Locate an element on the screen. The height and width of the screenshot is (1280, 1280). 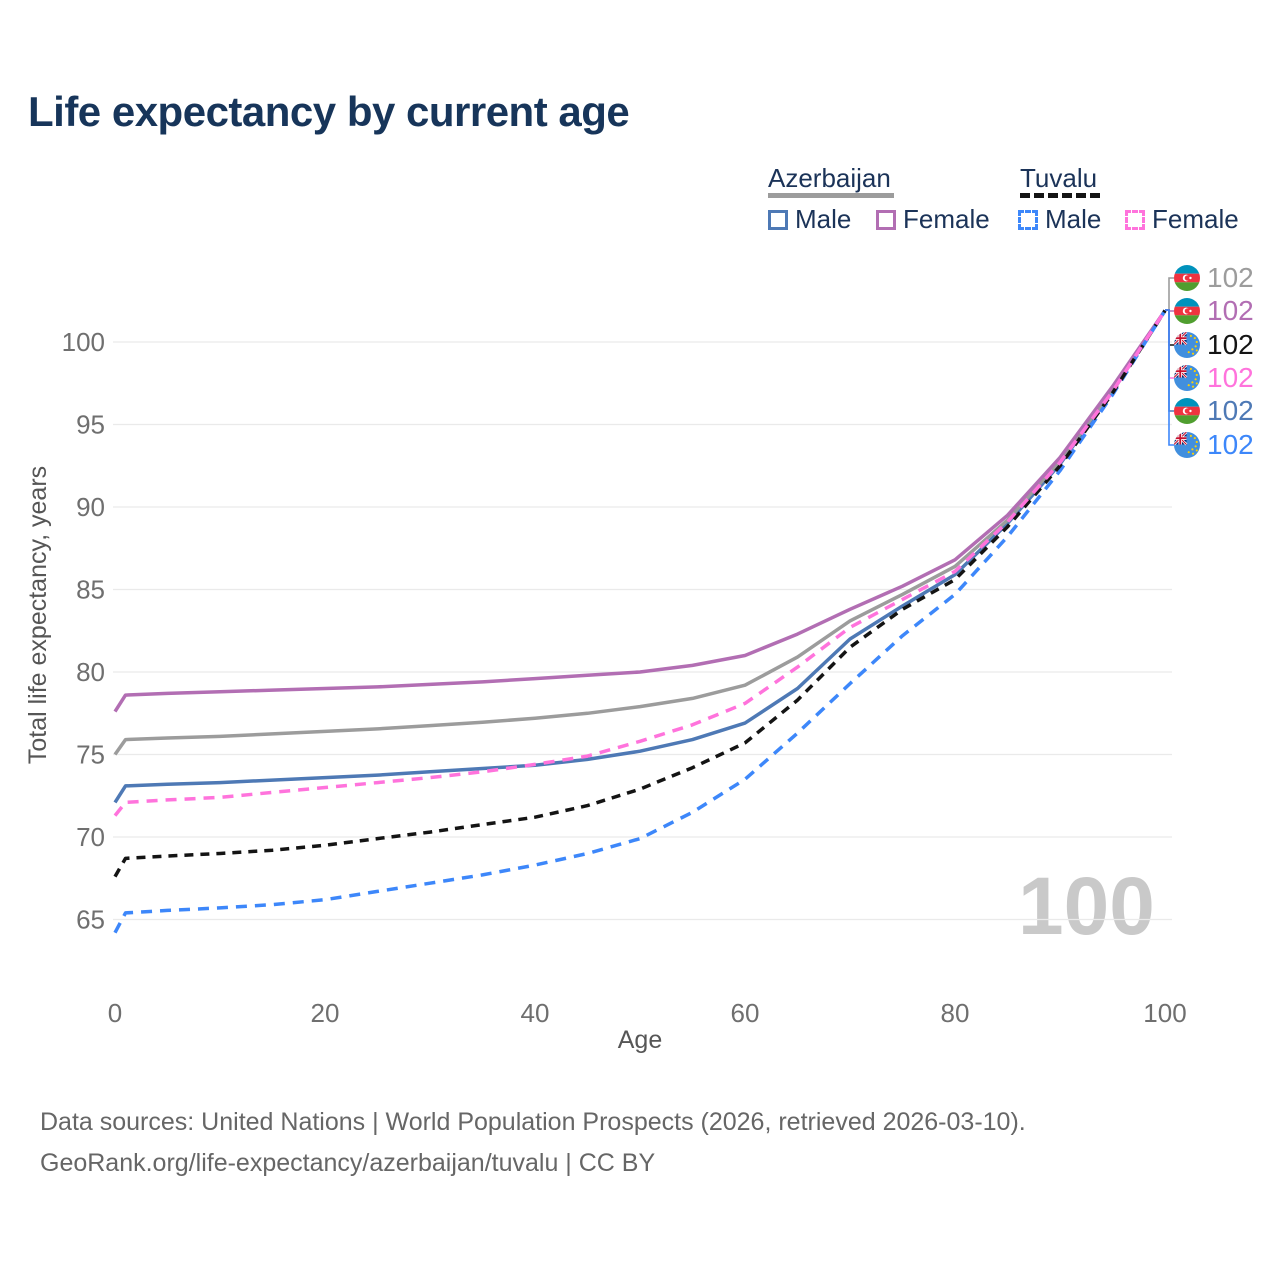
legend-item-azerbaijan-male: Male is located at coordinates (809, 219).